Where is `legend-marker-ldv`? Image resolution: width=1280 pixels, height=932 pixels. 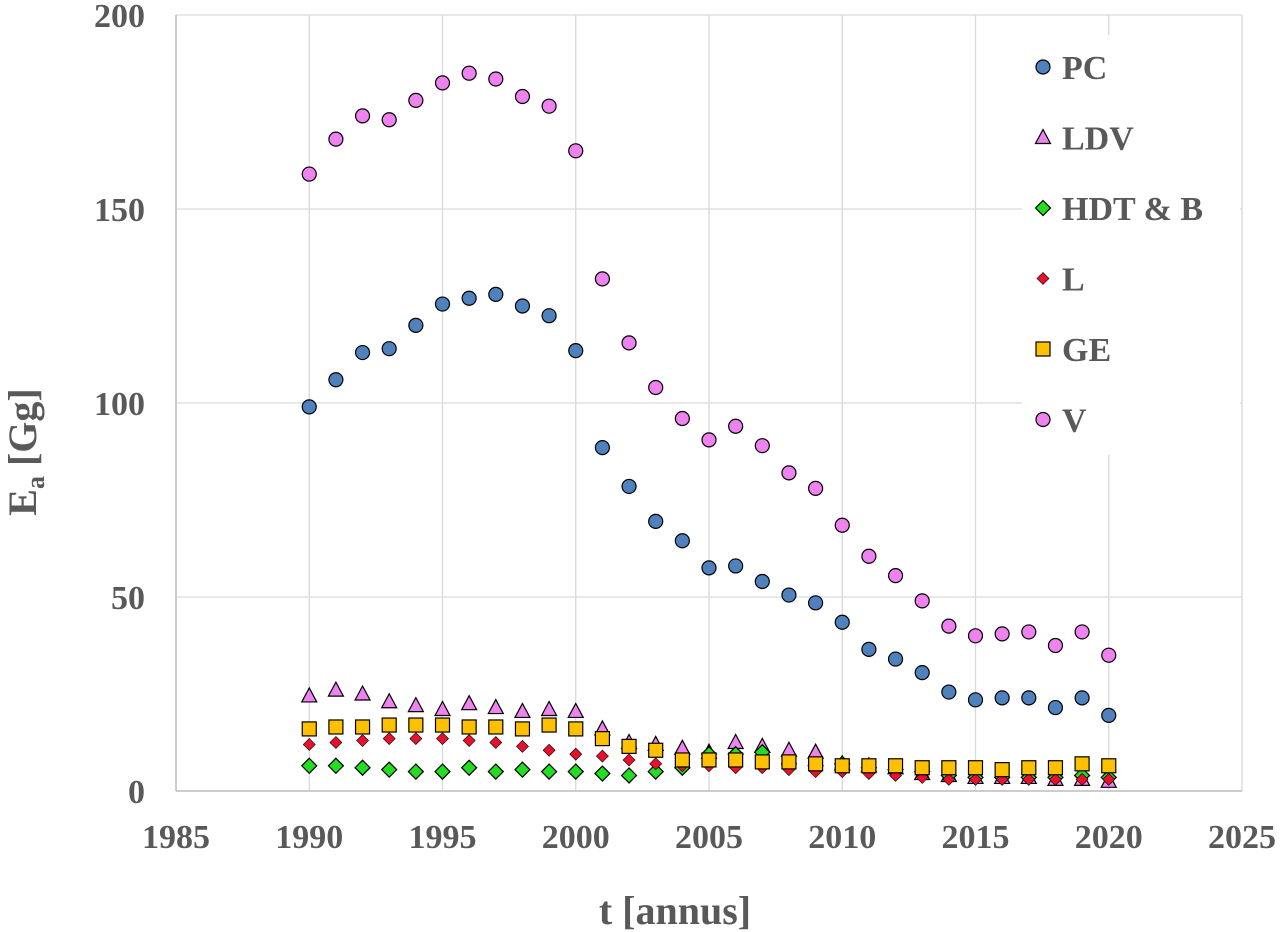 legend-marker-ldv is located at coordinates (1043, 136).